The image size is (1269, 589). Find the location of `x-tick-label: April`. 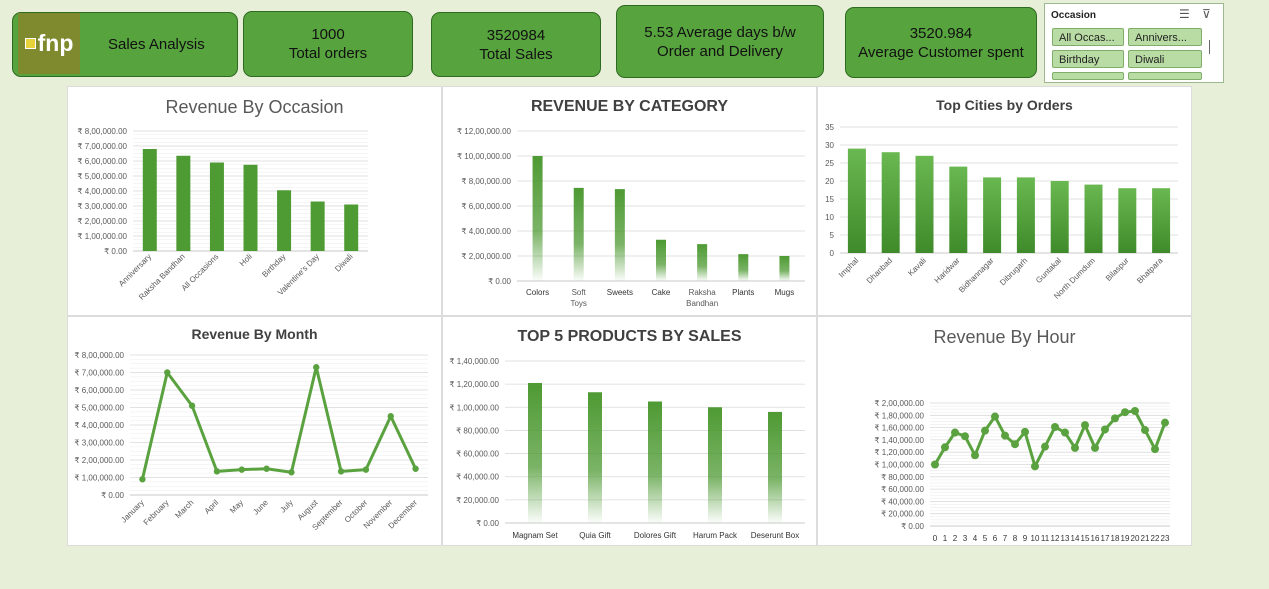

x-tick-label: April is located at coordinates (212, 507).